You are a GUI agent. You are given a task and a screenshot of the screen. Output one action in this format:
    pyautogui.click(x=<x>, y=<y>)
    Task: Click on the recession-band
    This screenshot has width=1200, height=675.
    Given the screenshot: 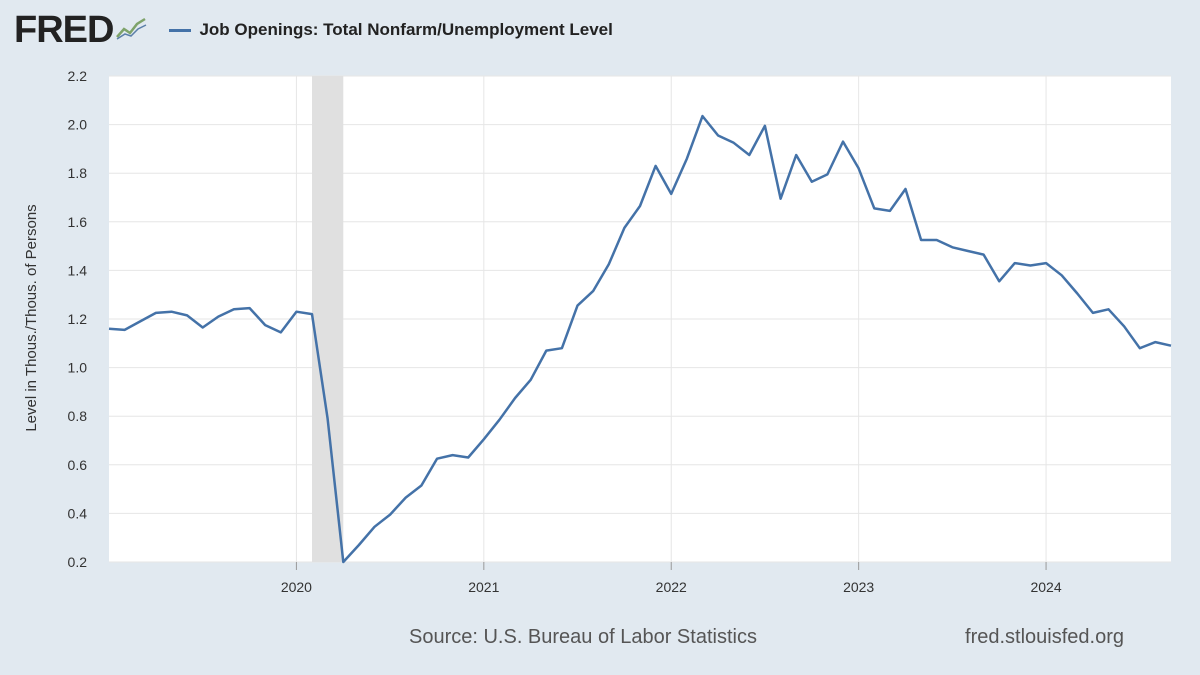 What is the action you would take?
    pyautogui.click(x=328, y=319)
    